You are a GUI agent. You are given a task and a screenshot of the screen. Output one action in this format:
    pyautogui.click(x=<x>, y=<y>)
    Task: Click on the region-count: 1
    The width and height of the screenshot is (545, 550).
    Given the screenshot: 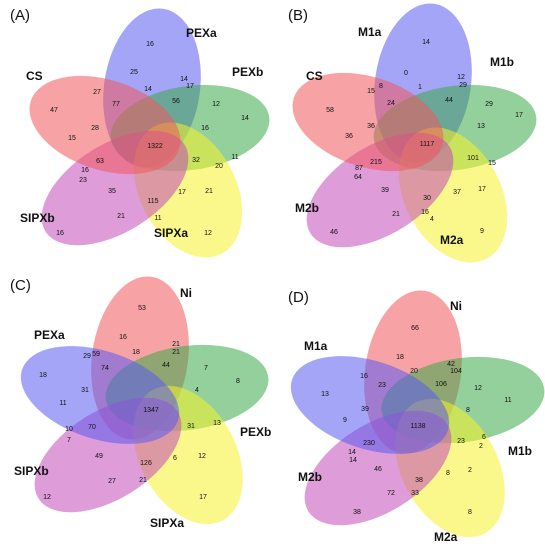 What is the action you would take?
    pyautogui.click(x=420, y=87)
    